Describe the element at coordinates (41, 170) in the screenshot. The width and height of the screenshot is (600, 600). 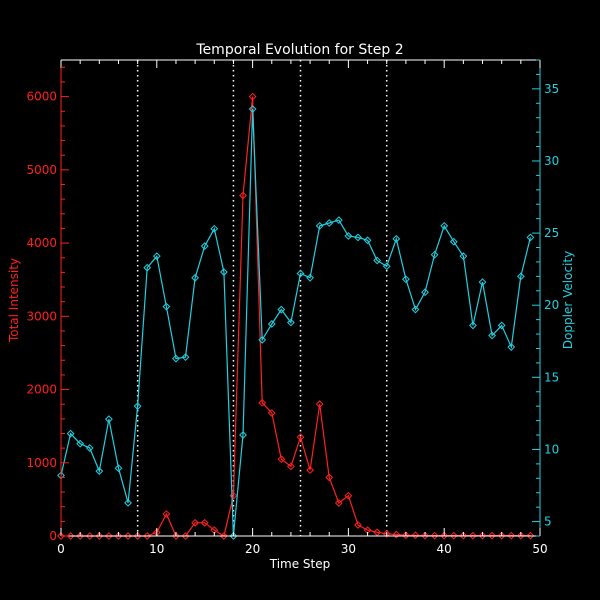
I see `left-tick-label: 5000` at that location.